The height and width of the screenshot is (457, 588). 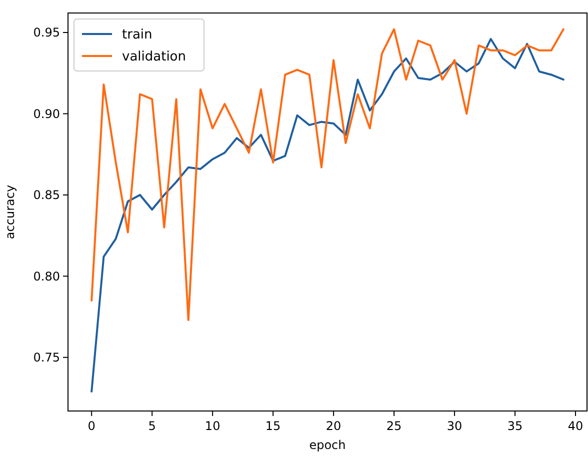 I want to click on x-tick-label: 40, so click(x=576, y=426).